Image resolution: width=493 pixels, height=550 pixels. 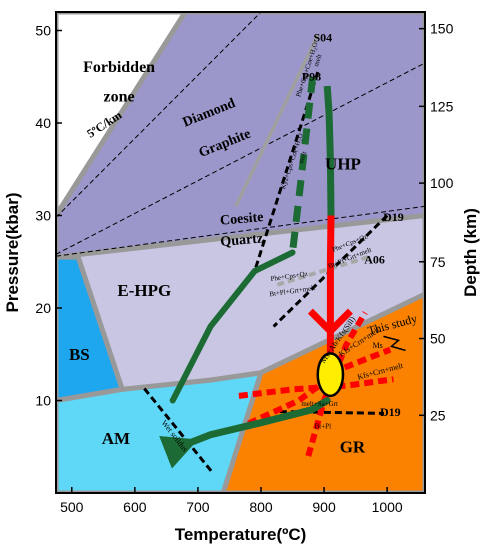 I want to click on x-tick-label-500: 500, so click(x=72, y=507).